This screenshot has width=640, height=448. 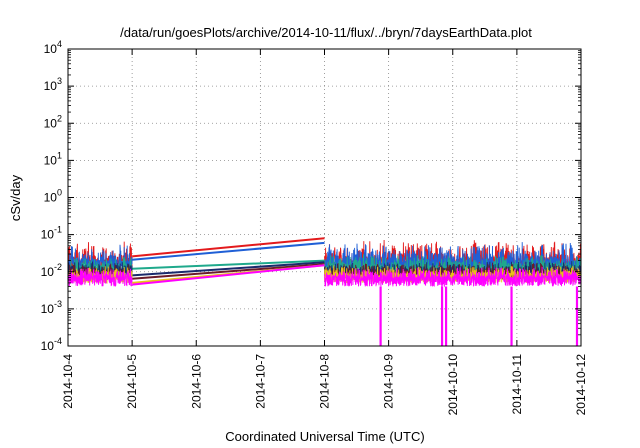 I want to click on y-tick-exponent: 3, so click(x=59, y=81).